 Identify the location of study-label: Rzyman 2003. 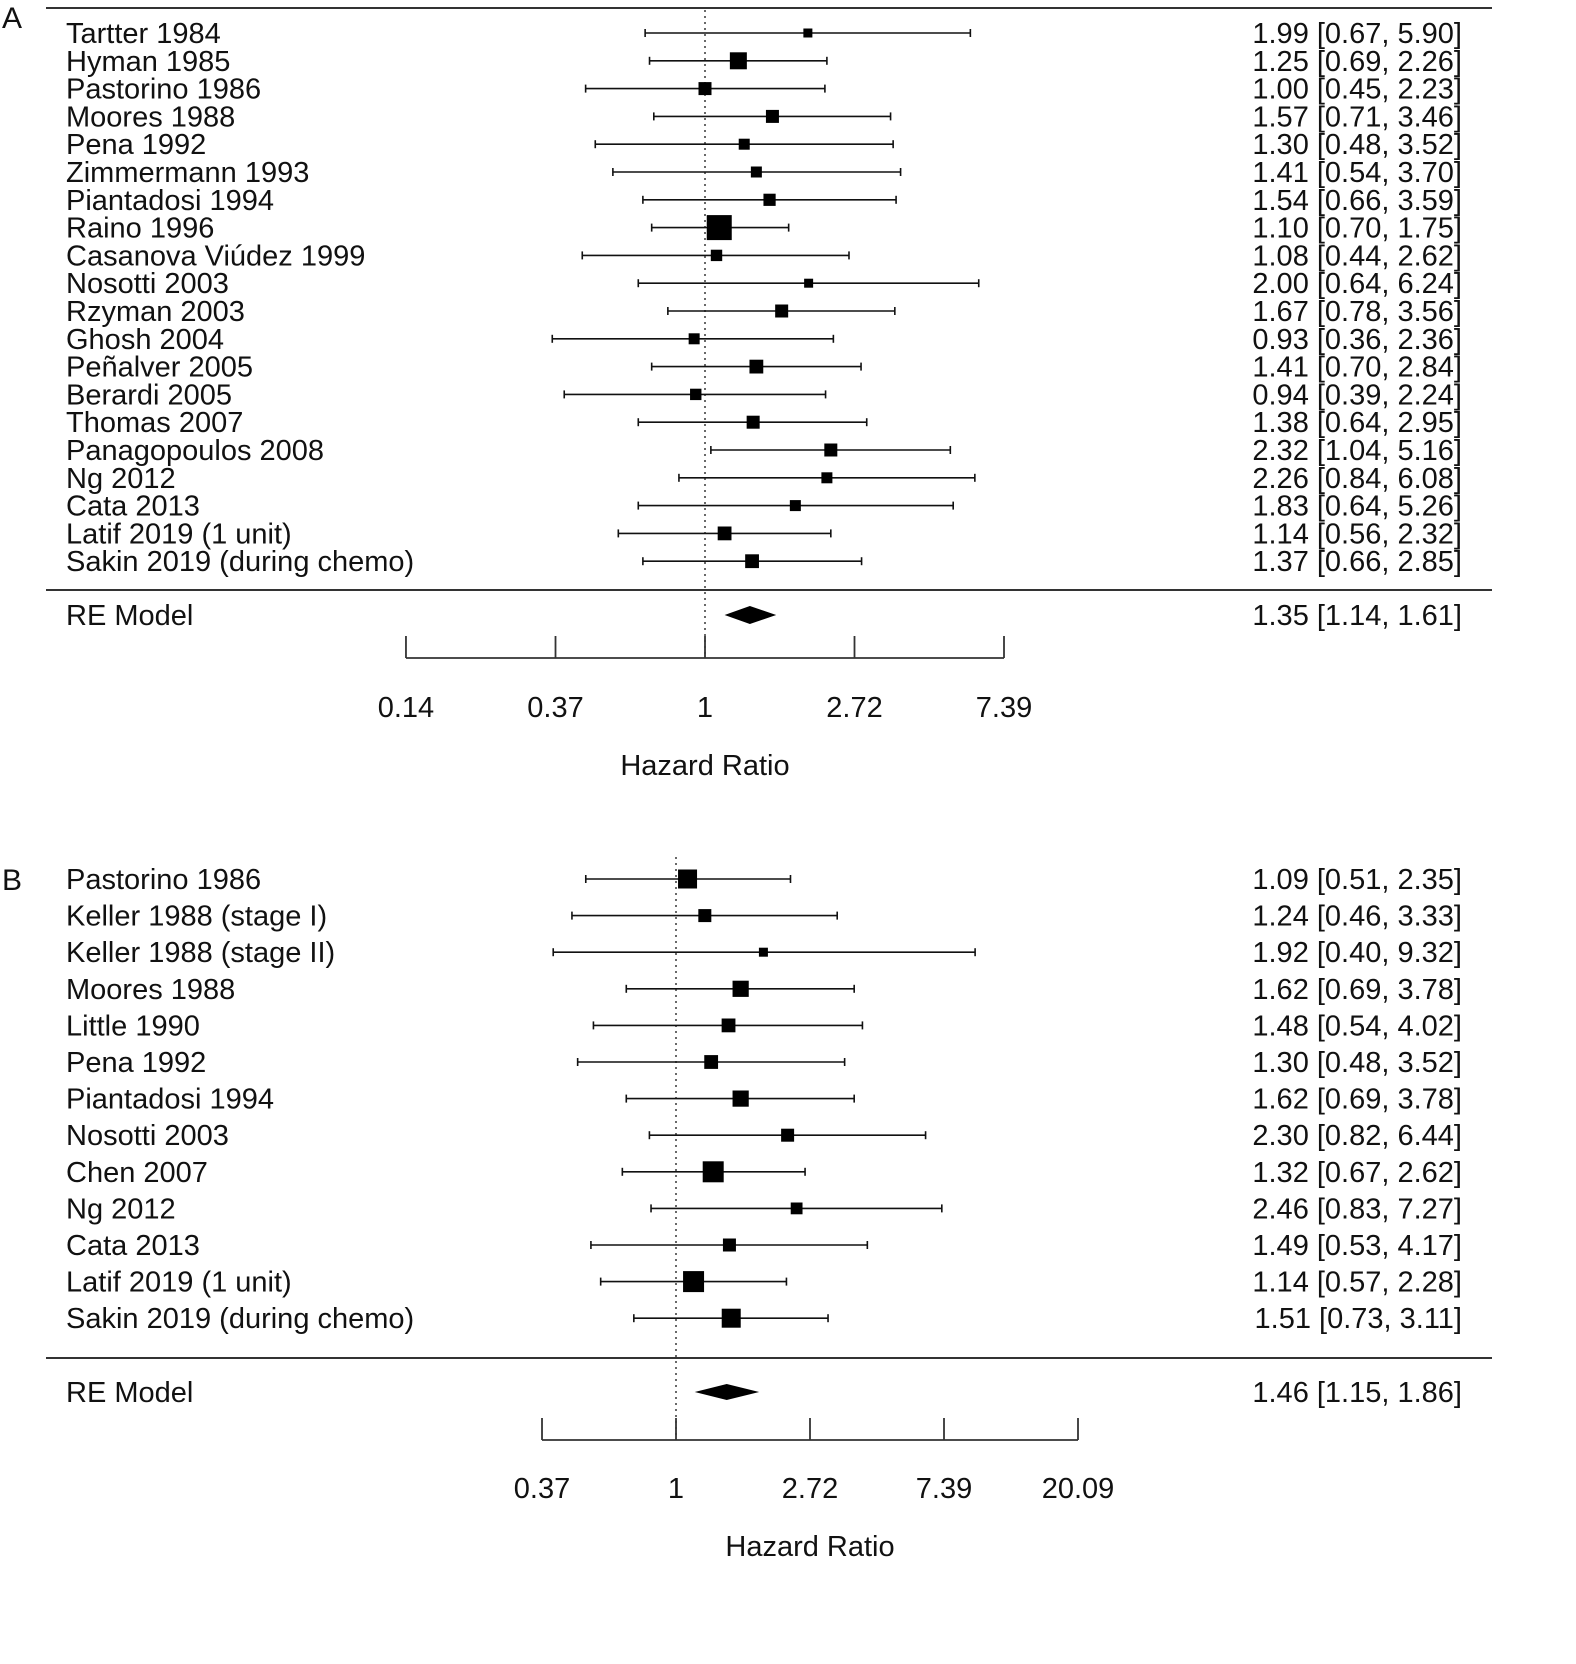
(155, 312).